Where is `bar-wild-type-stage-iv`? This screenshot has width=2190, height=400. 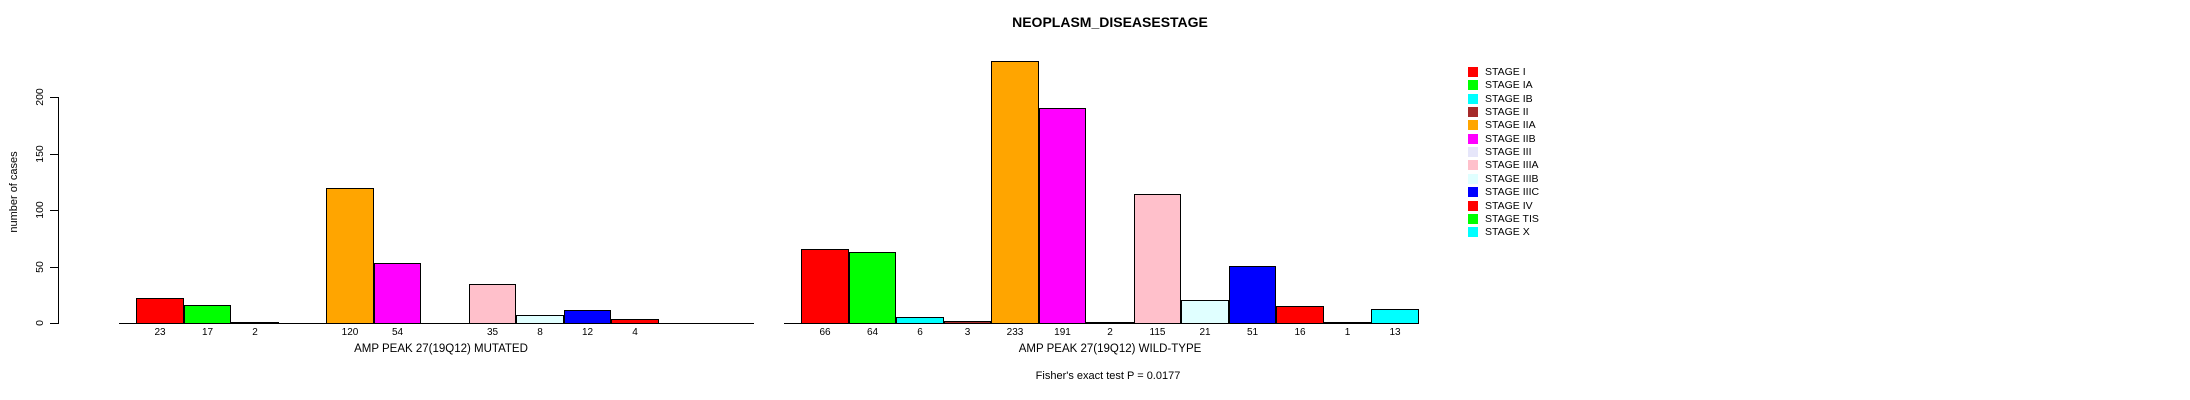 bar-wild-type-stage-iv is located at coordinates (1300, 315).